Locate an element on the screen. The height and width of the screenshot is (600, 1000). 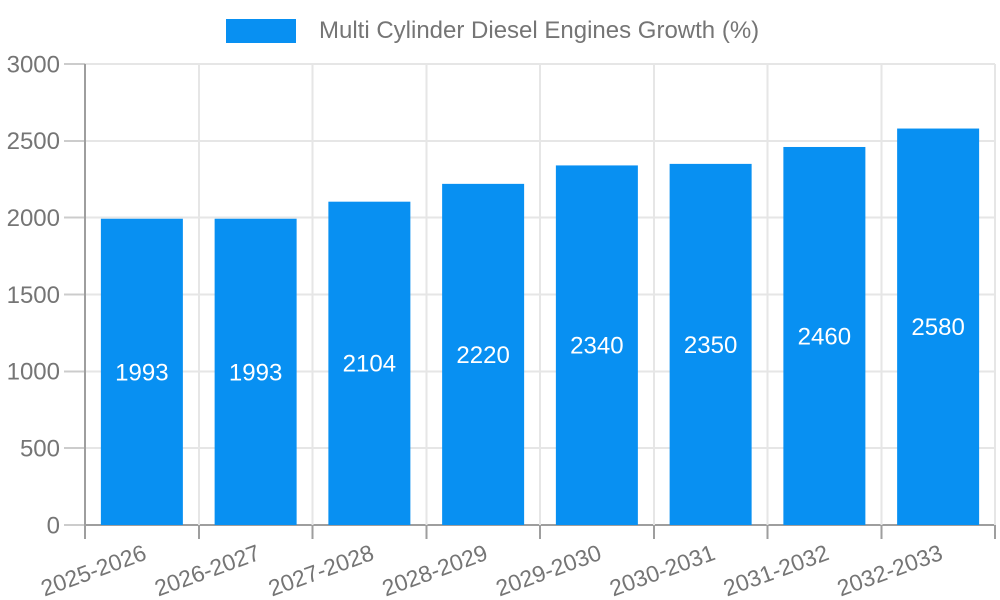
bar-value-label: 2350 is located at coordinates (710, 345).